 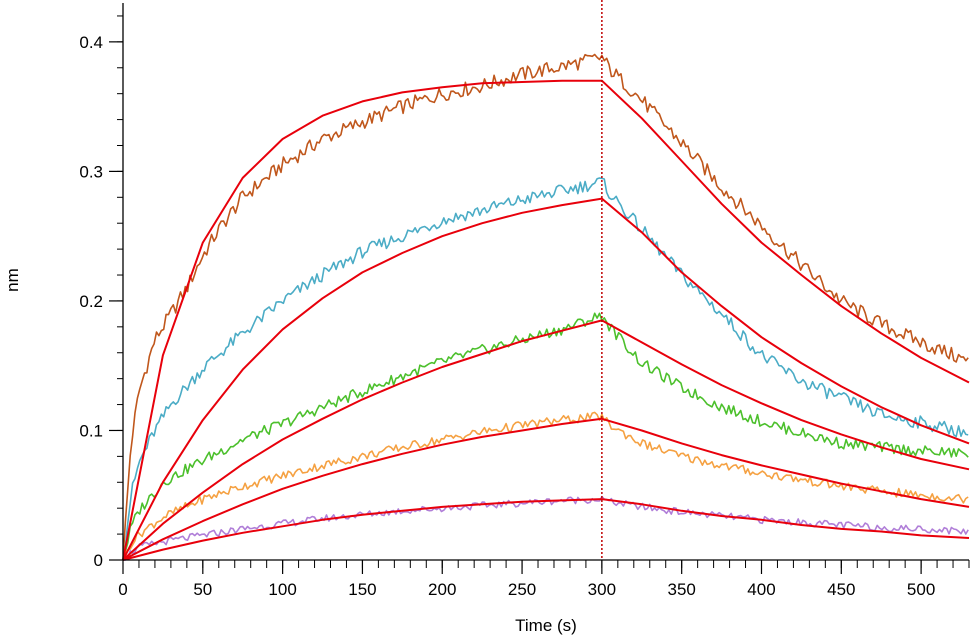 I want to click on x-tick-label: 250, so click(x=522, y=589).